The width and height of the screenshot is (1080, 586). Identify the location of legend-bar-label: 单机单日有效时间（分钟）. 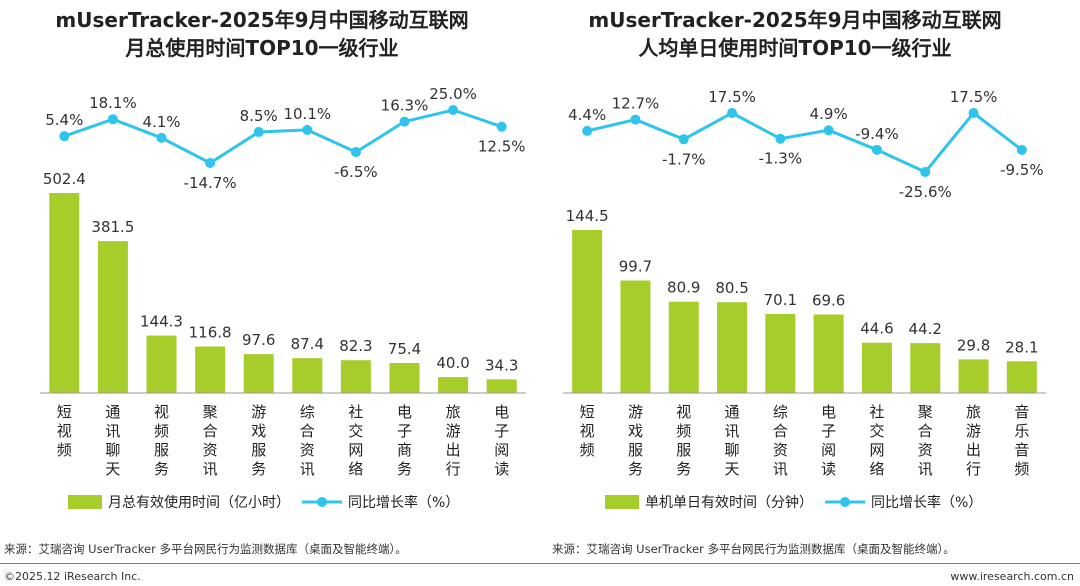
(729, 502).